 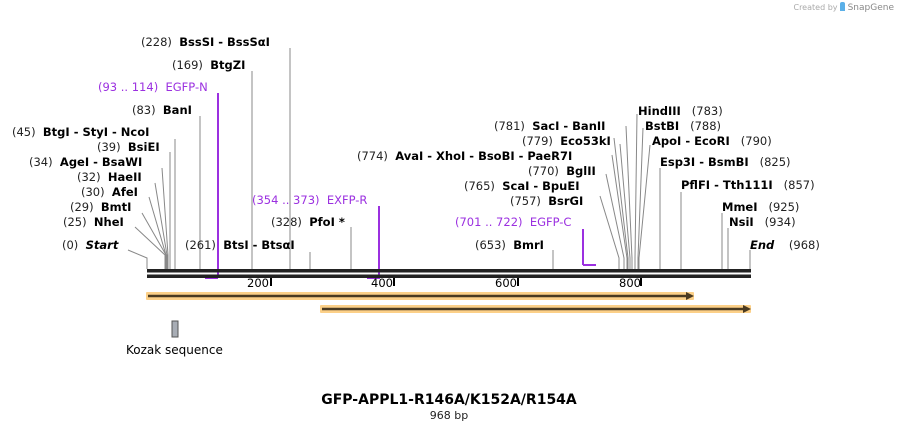 I want to click on site-label-haeii: (32) HaeII, so click(x=109, y=177).